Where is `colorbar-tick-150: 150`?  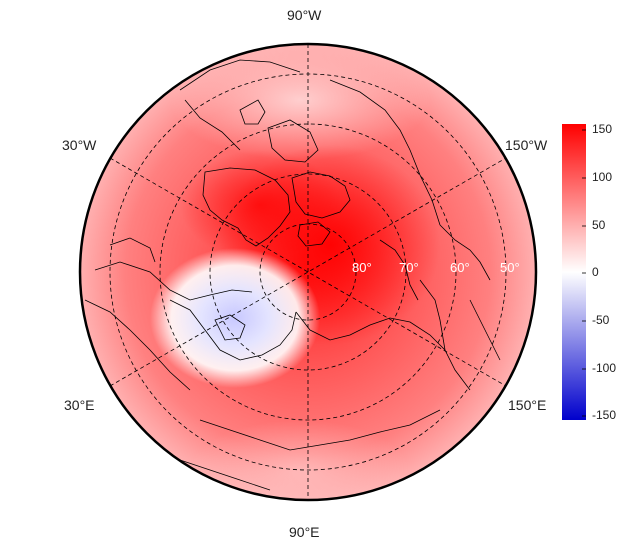
colorbar-tick-150: 150 is located at coordinates (602, 129).